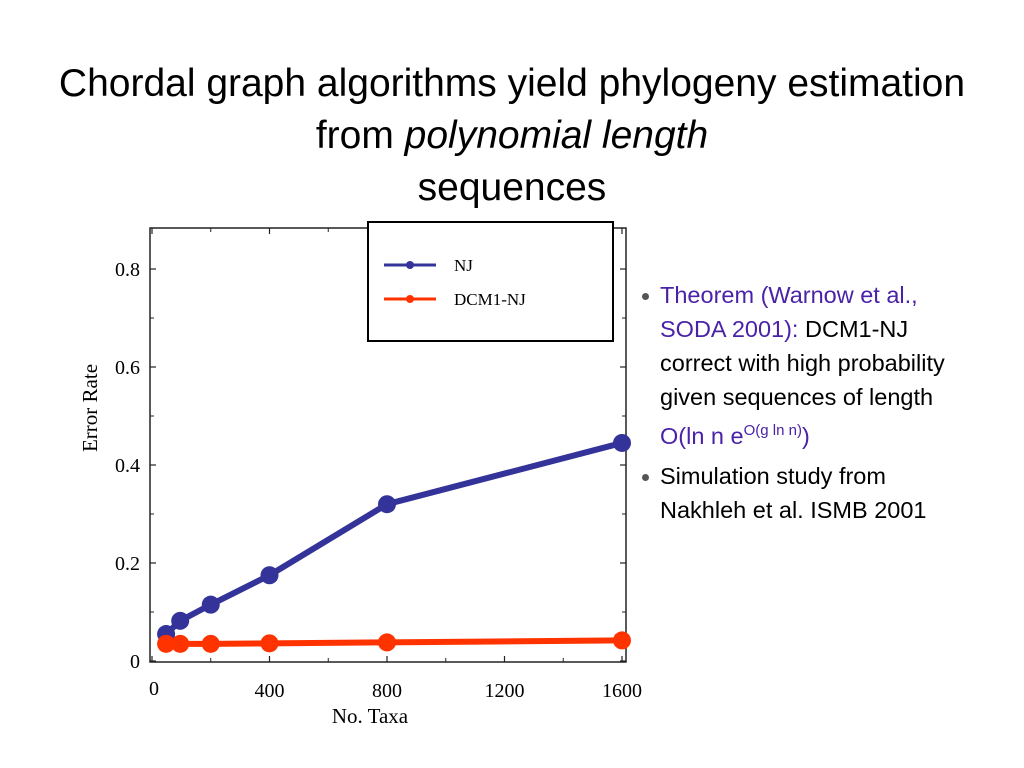 The height and width of the screenshot is (768, 1024). I want to click on y-tick-label: 0.2, so click(127, 564).